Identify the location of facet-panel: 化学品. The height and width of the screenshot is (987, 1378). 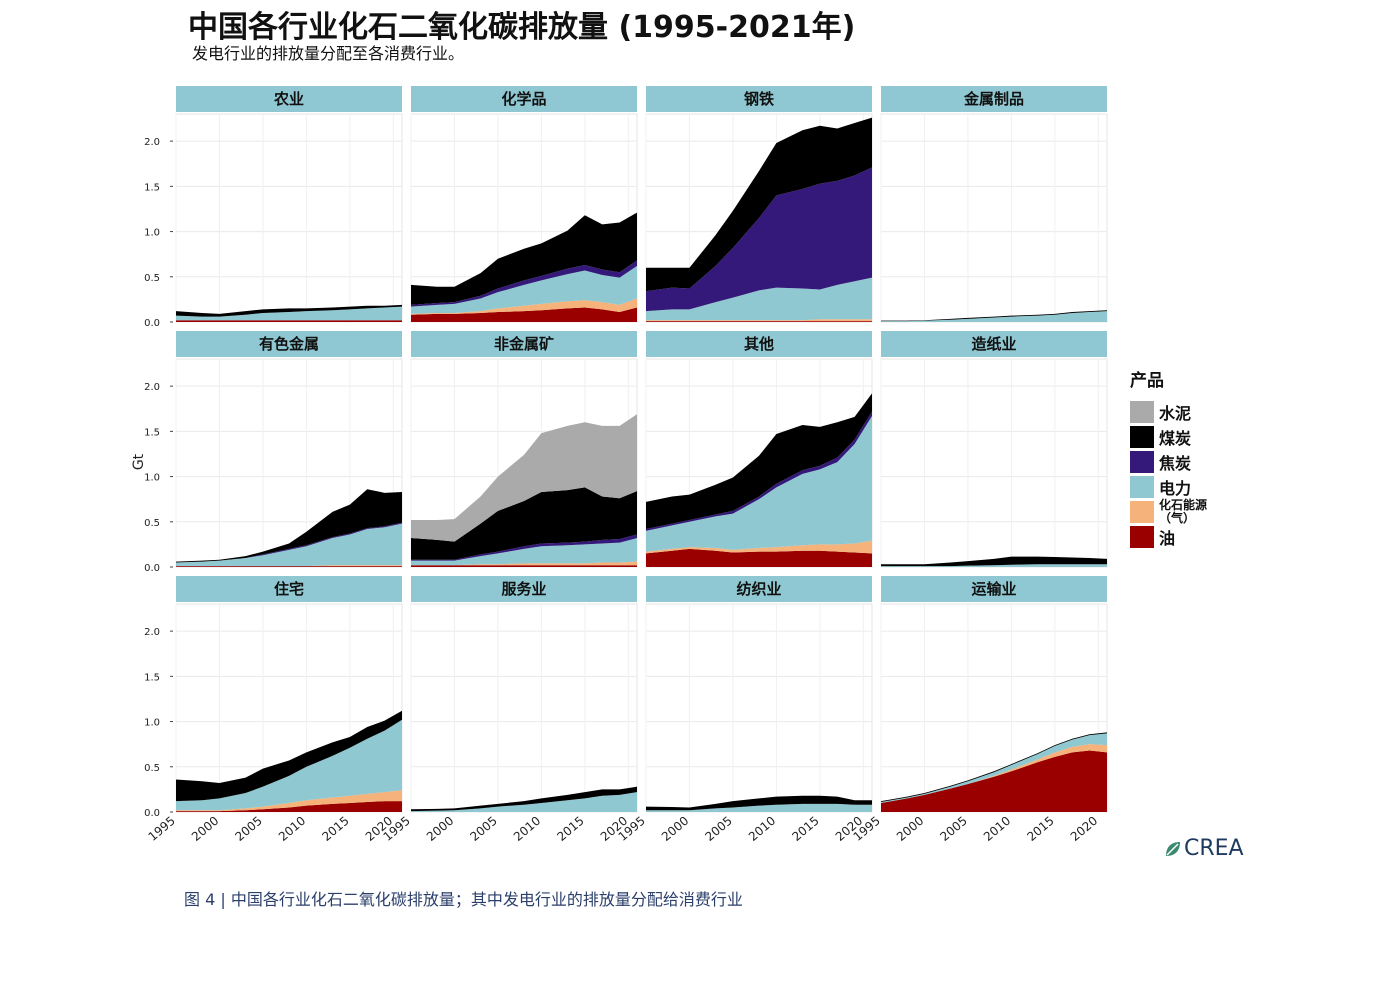
(524, 204).